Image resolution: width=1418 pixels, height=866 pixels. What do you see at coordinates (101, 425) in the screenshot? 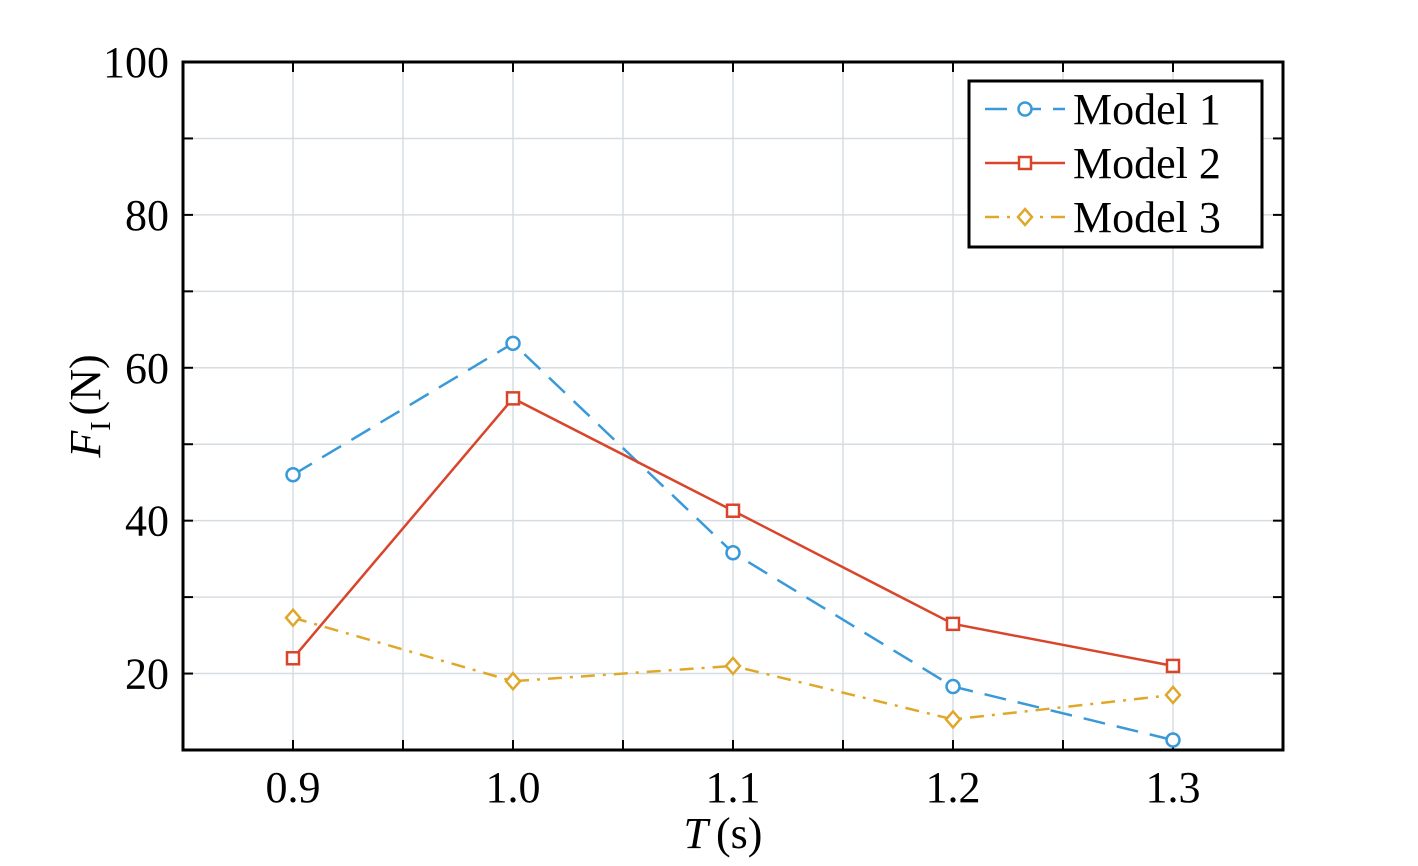
I see `y-axis-subscript: I` at bounding box center [101, 425].